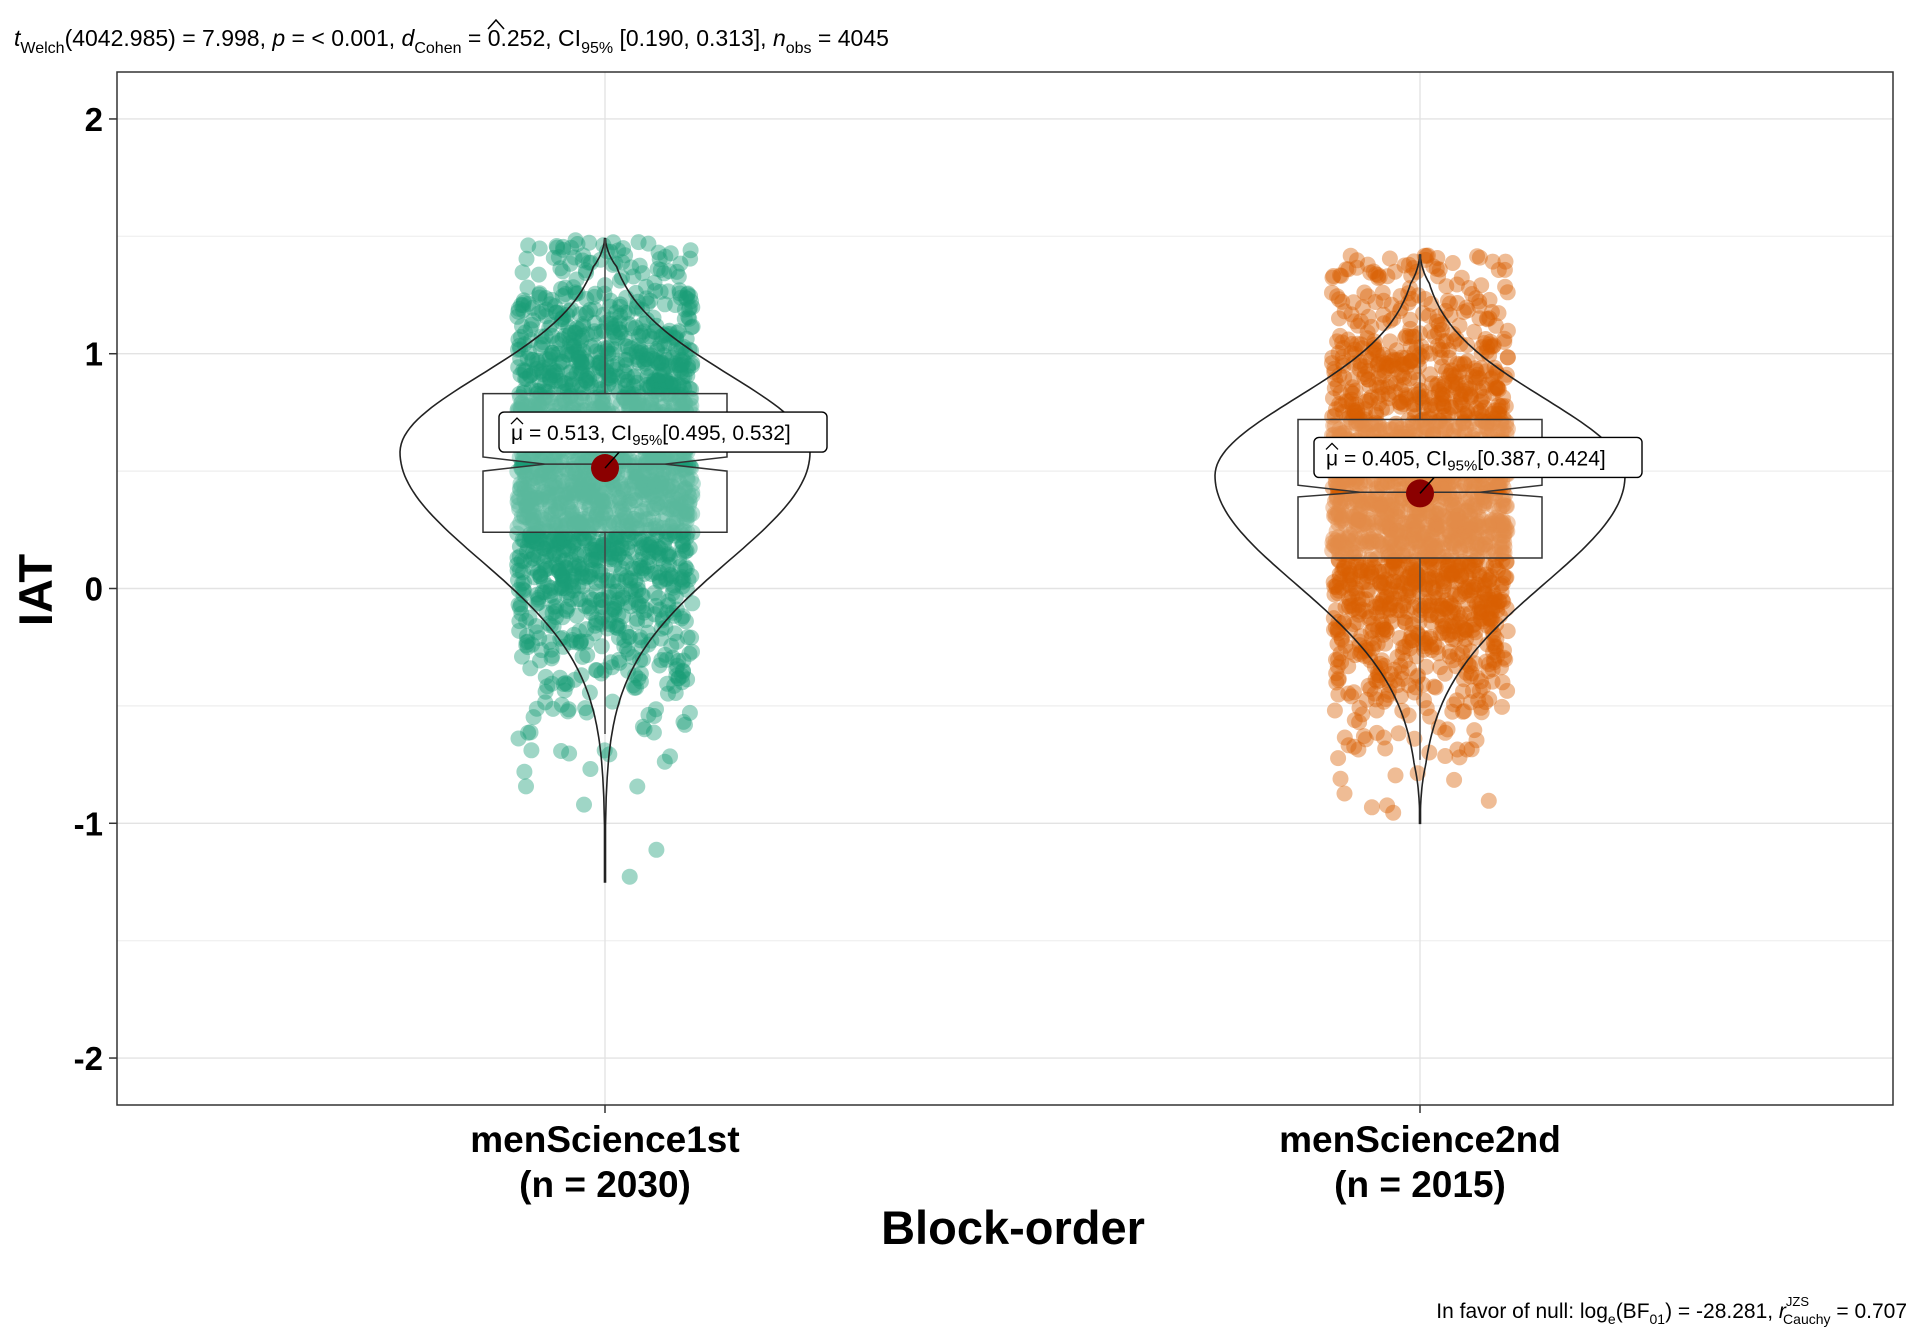  Describe the element at coordinates (1420, 1139) in the screenshot. I see `x-category-label: menScience2nd` at that location.